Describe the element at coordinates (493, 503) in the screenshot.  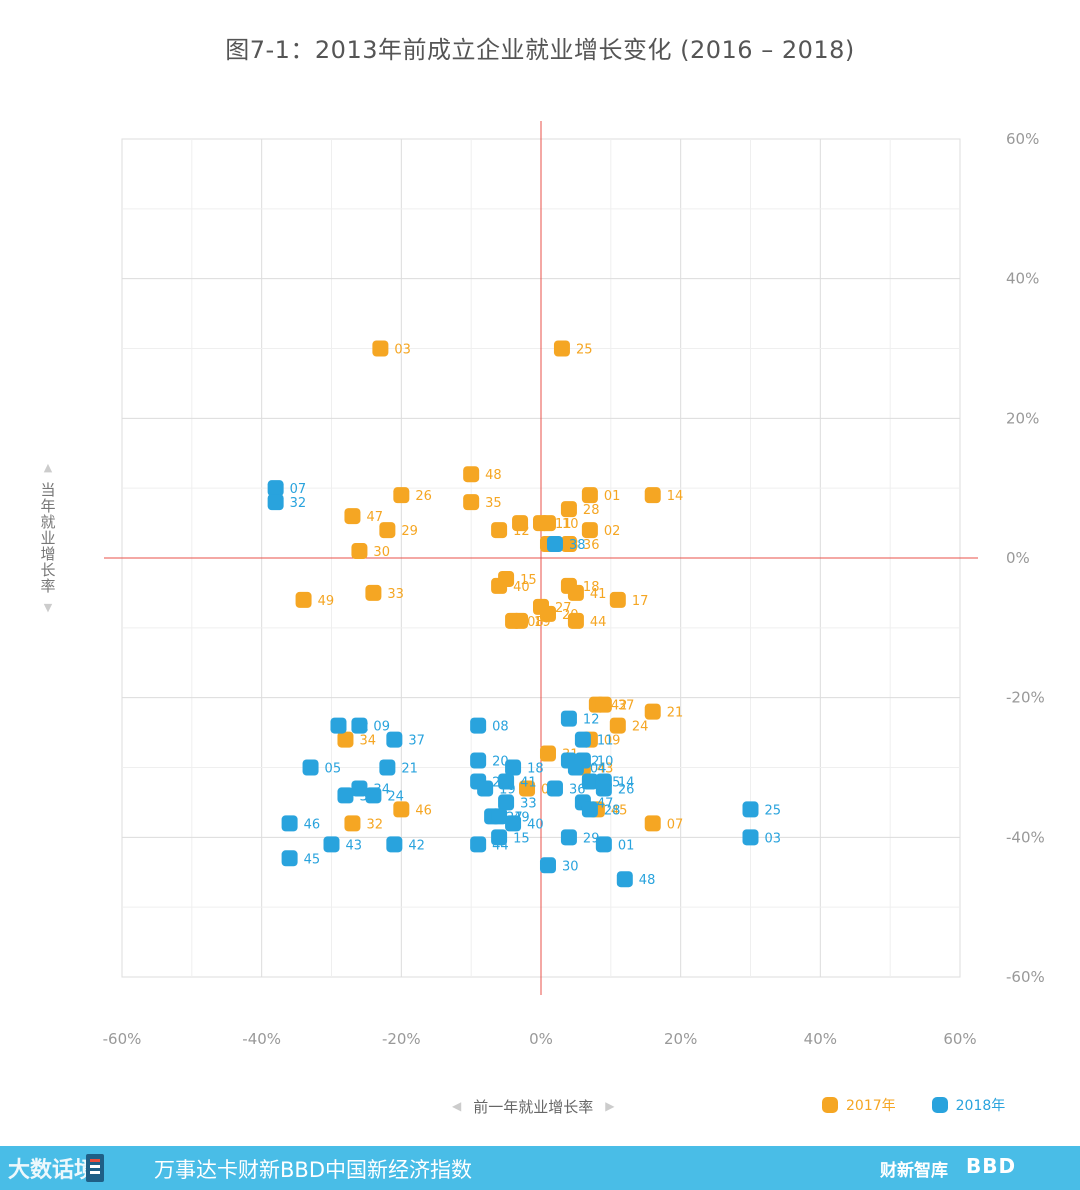
I see `data-point-label: 35` at that location.